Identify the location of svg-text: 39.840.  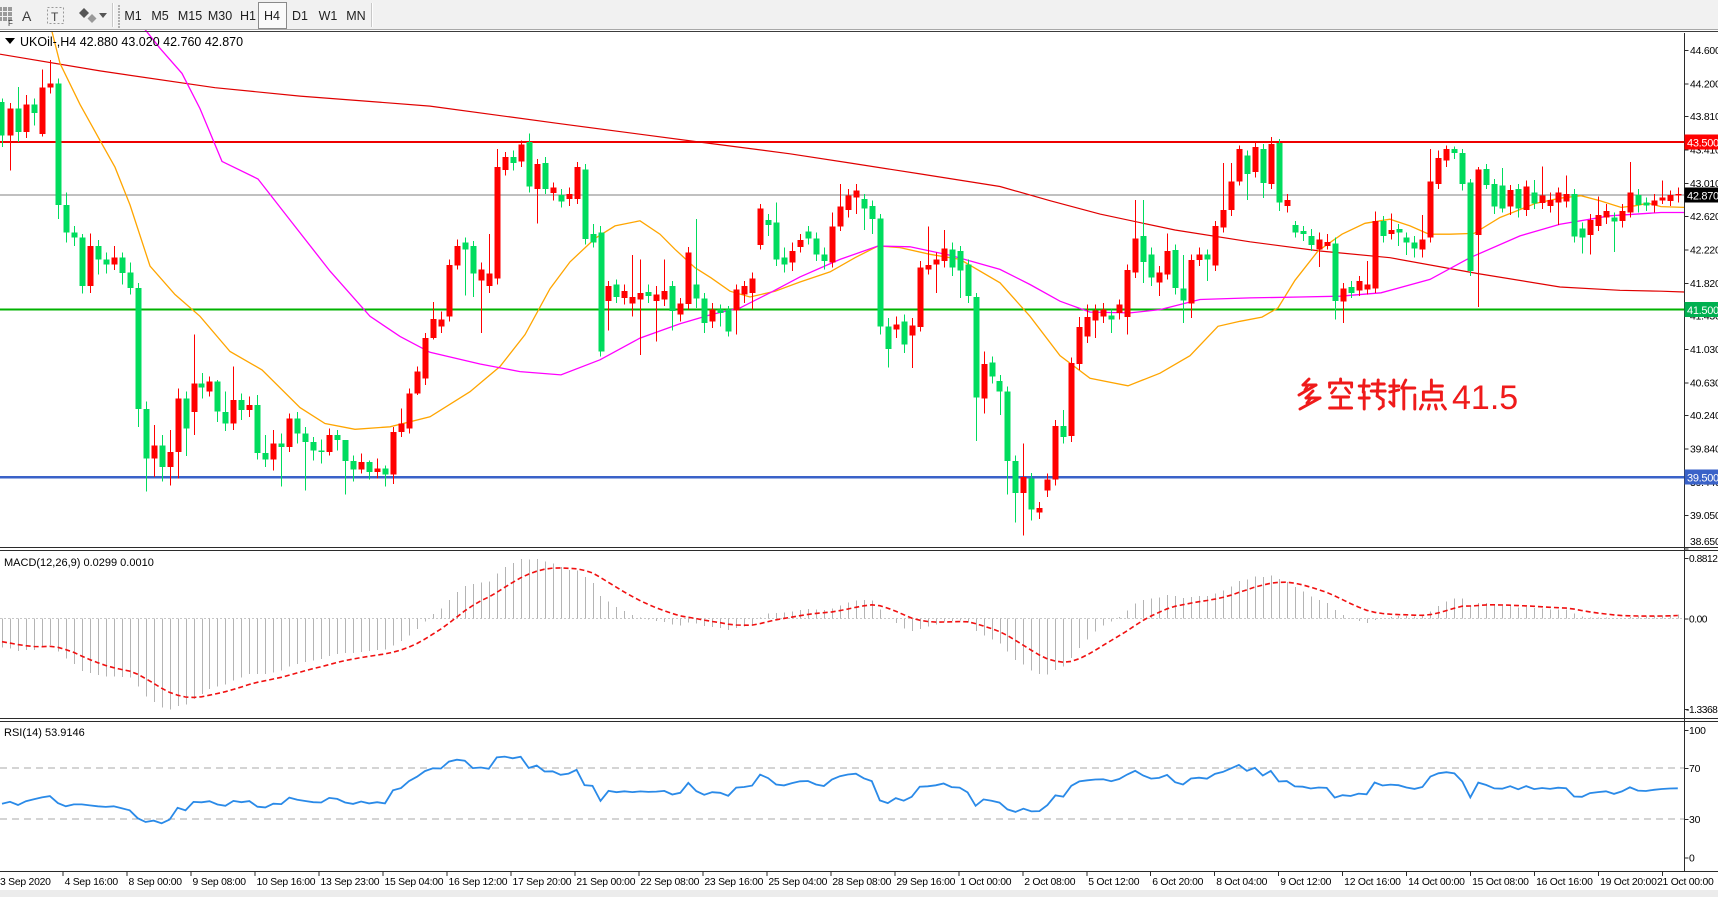
(1704, 450).